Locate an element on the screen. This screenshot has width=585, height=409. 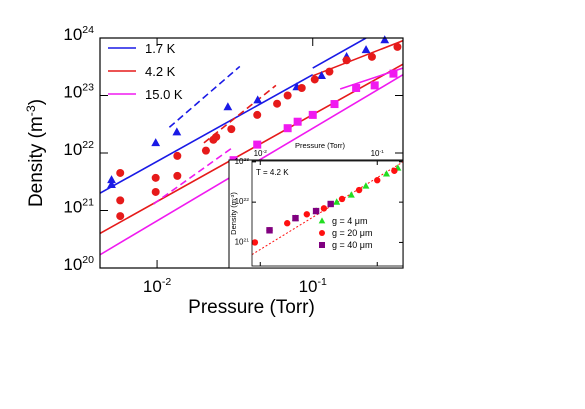
legend-label: g = 20 μm is located at coordinates (352, 233).